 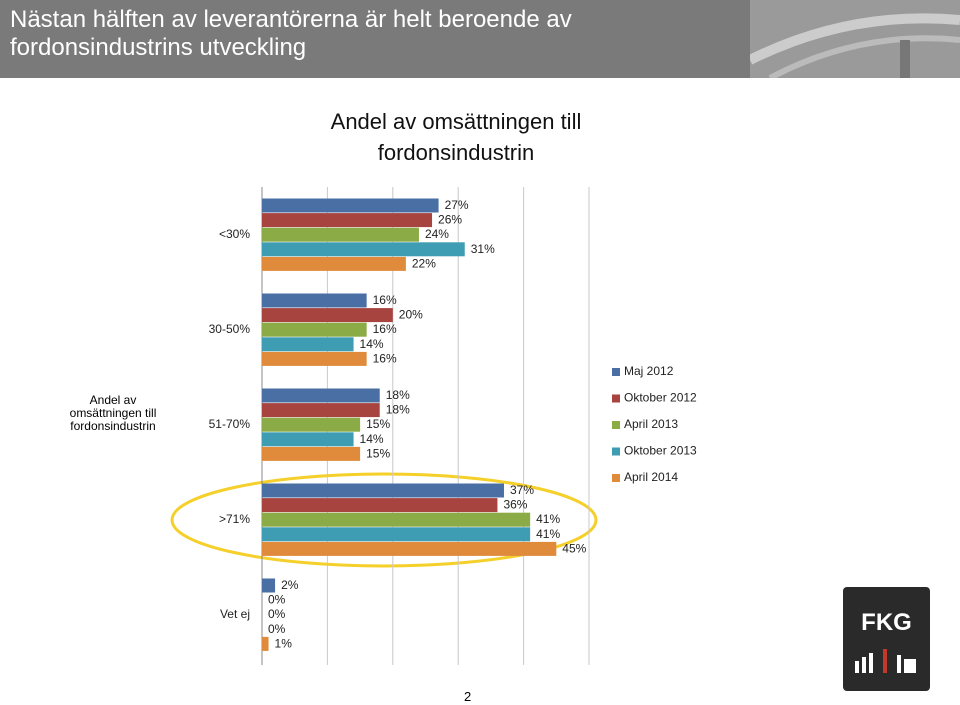 I want to click on page-number: 2, so click(x=468, y=696).